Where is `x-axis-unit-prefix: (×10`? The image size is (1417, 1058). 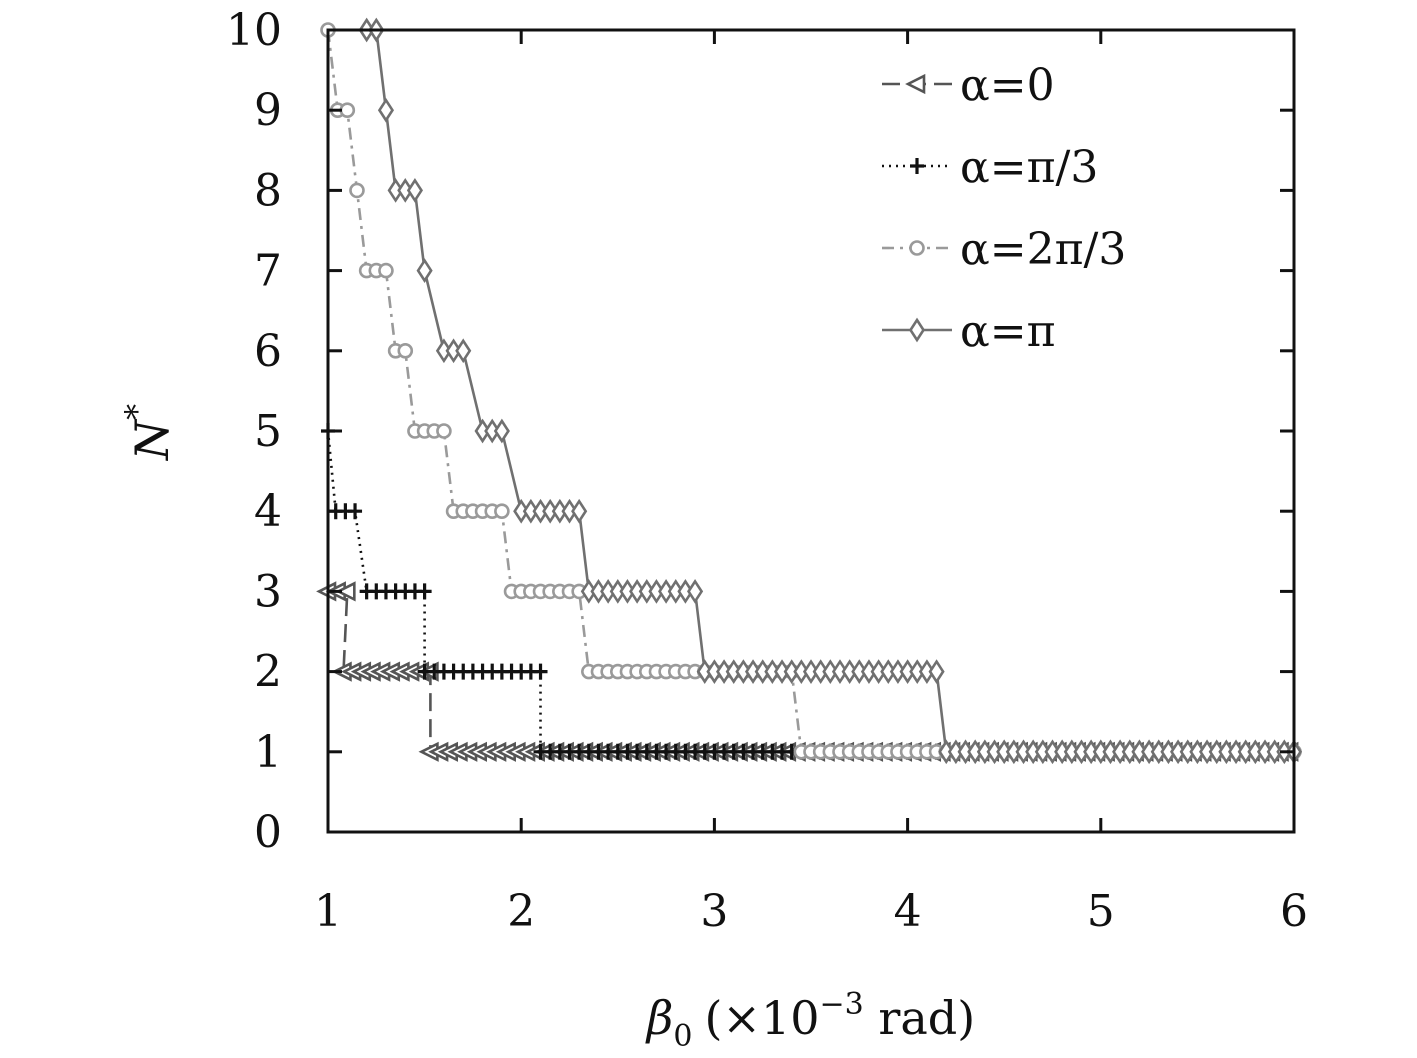 x-axis-unit-prefix: (×10 is located at coordinates (761, 1018).